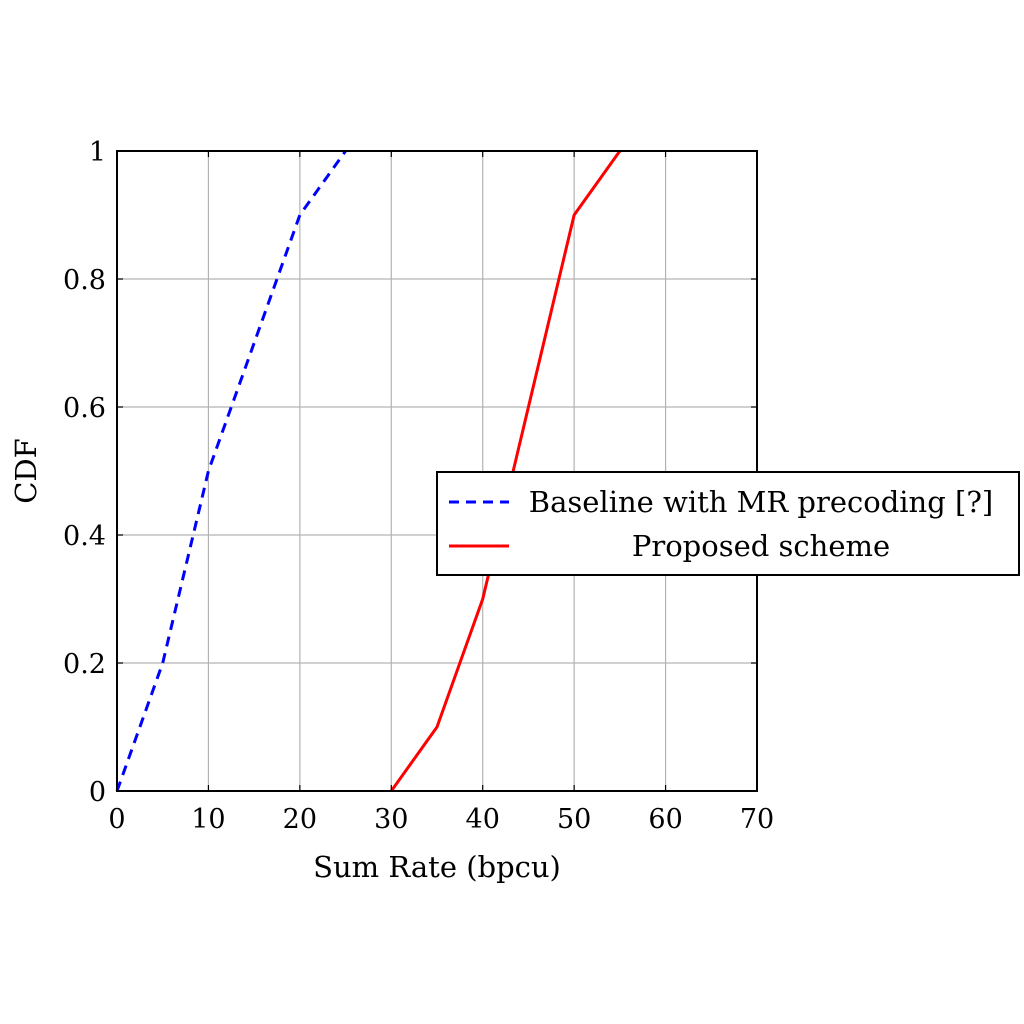  I want to click on x-tick-label-60: 60, so click(665, 819).